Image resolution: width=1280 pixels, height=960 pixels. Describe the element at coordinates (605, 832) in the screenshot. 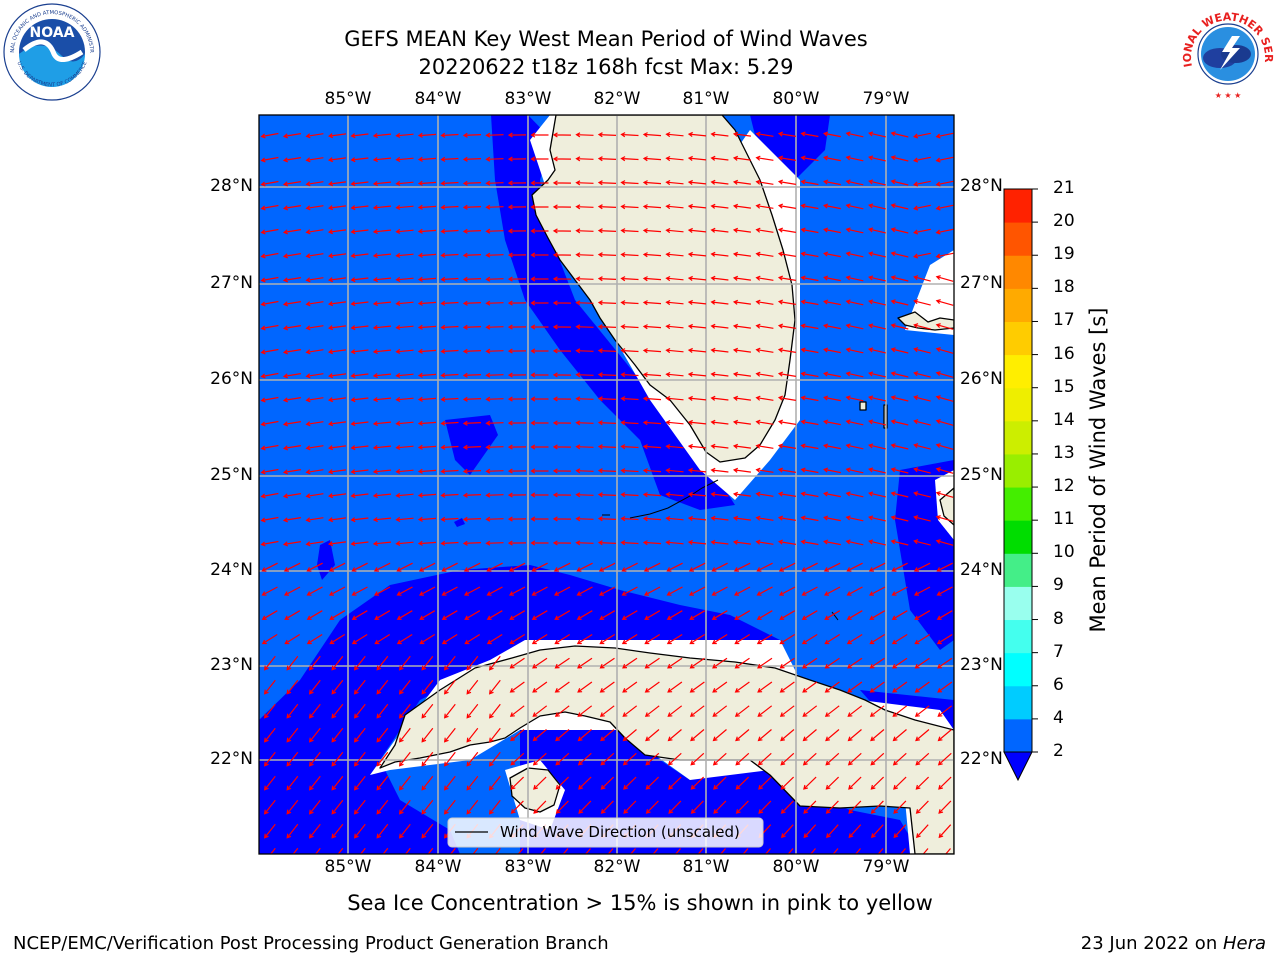

I see `legend: Wind Wave Direction (unscaled)` at that location.